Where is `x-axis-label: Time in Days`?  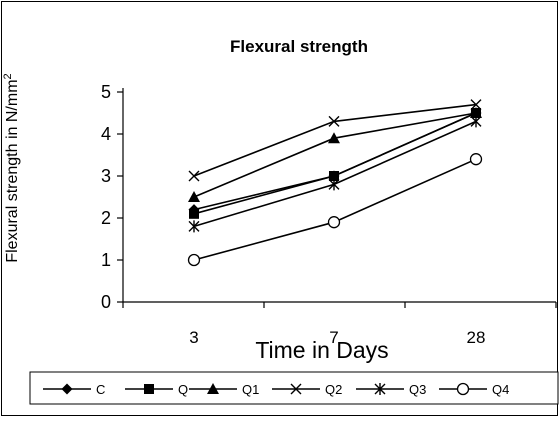
x-axis-label: Time in Days is located at coordinates (321, 350).